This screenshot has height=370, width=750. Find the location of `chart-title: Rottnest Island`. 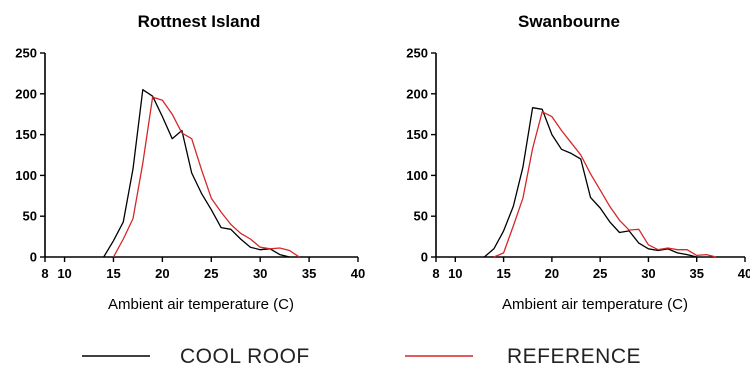

chart-title: Rottnest Island is located at coordinates (199, 21).